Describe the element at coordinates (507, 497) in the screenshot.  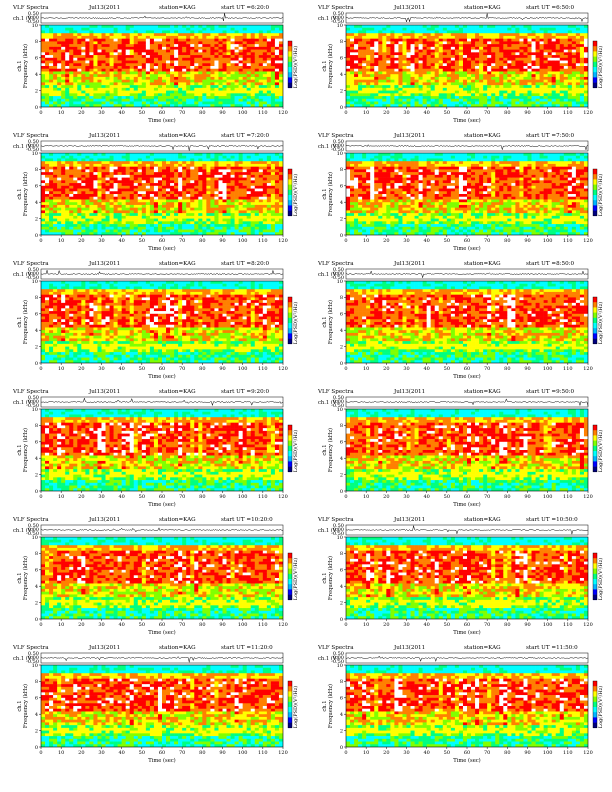
I see `x-tick-label: 80` at that location.